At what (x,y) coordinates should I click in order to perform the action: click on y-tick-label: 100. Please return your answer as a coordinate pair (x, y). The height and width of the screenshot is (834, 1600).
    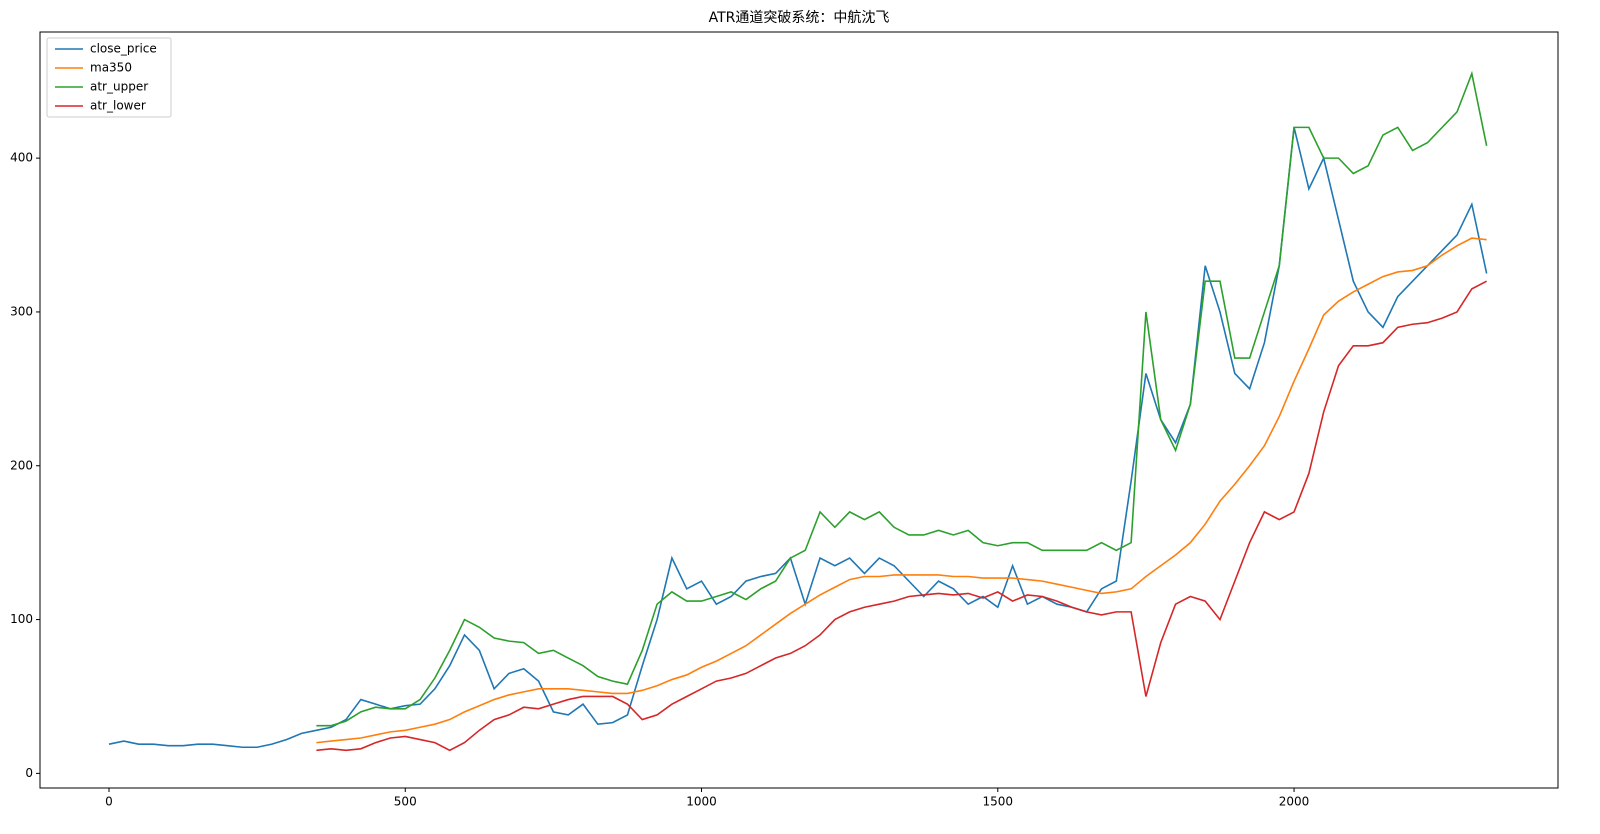
    Looking at the image, I should click on (21, 619).